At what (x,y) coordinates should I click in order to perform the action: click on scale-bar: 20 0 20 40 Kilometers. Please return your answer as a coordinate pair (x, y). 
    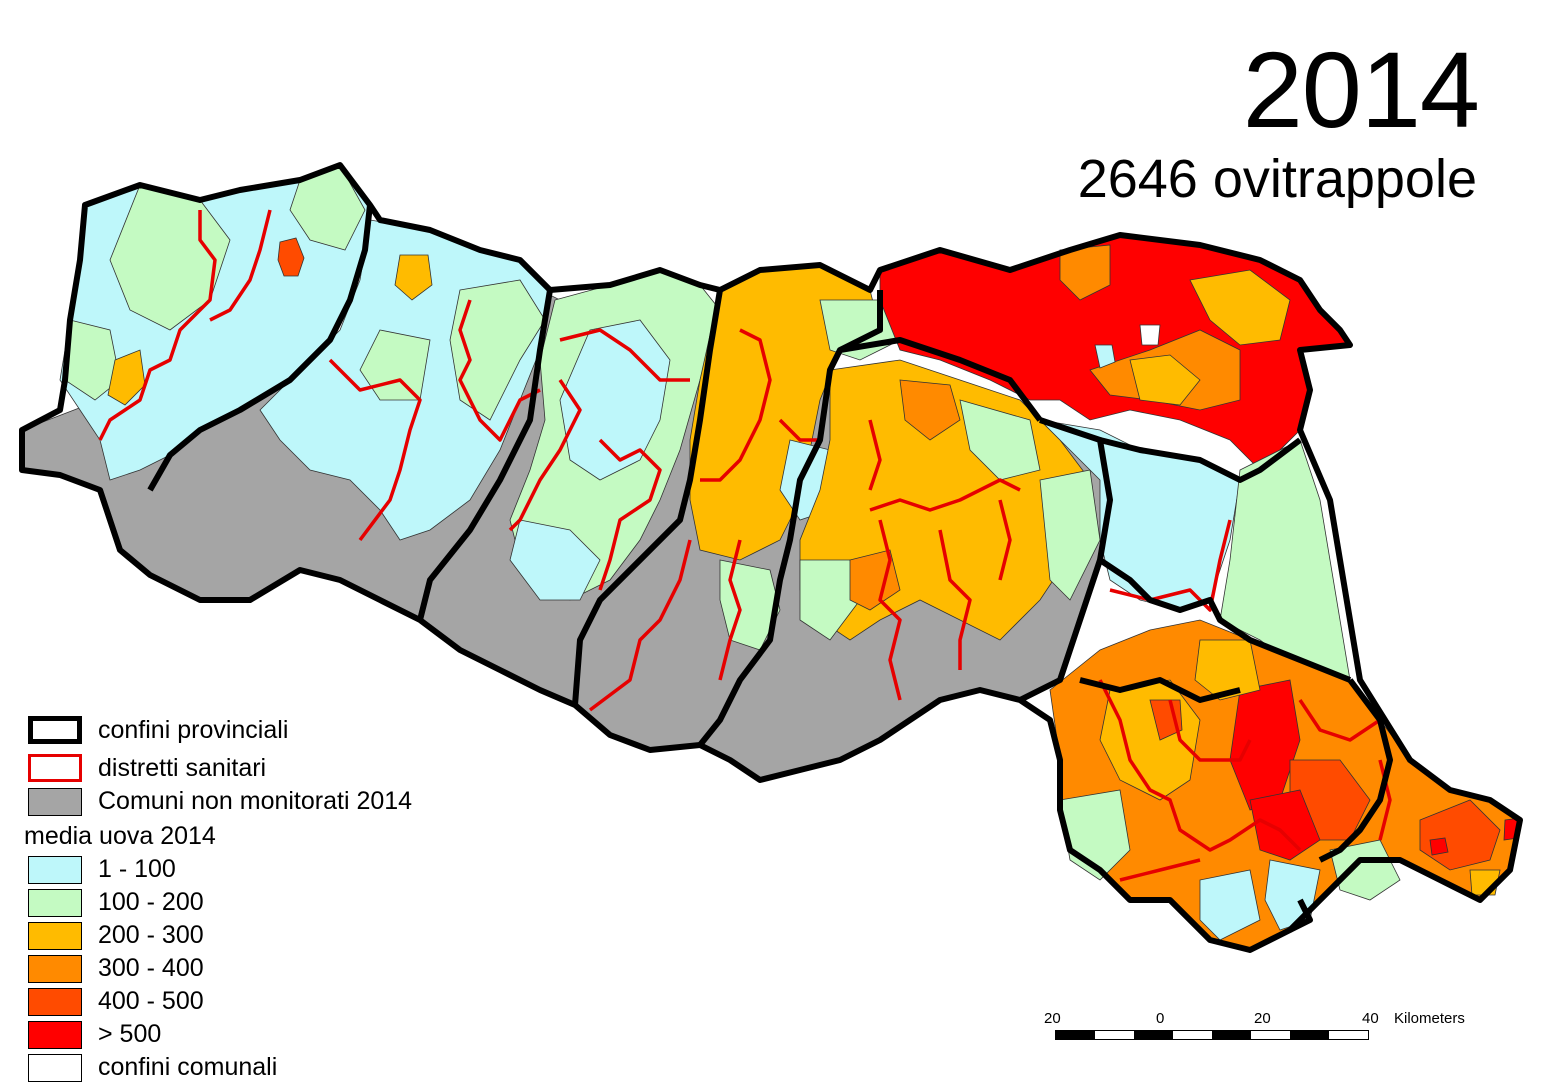
    Looking at the image, I should click on (1260, 1030).